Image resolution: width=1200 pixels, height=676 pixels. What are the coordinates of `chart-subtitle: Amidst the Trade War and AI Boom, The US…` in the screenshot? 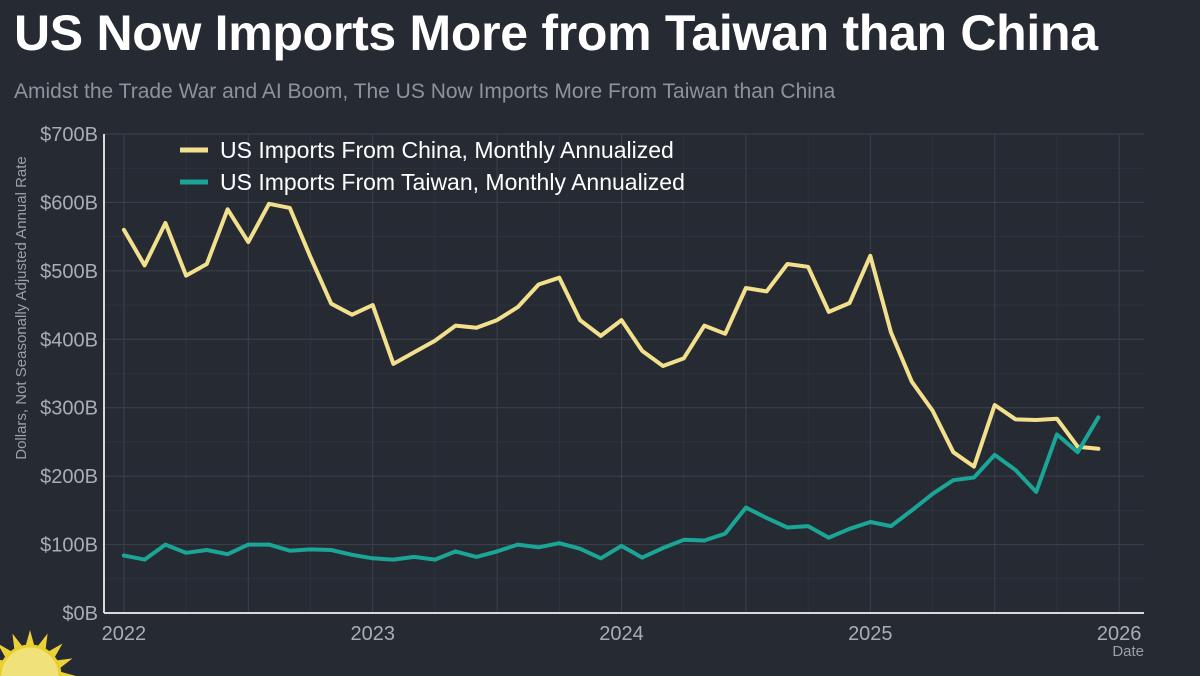 It's located at (425, 91).